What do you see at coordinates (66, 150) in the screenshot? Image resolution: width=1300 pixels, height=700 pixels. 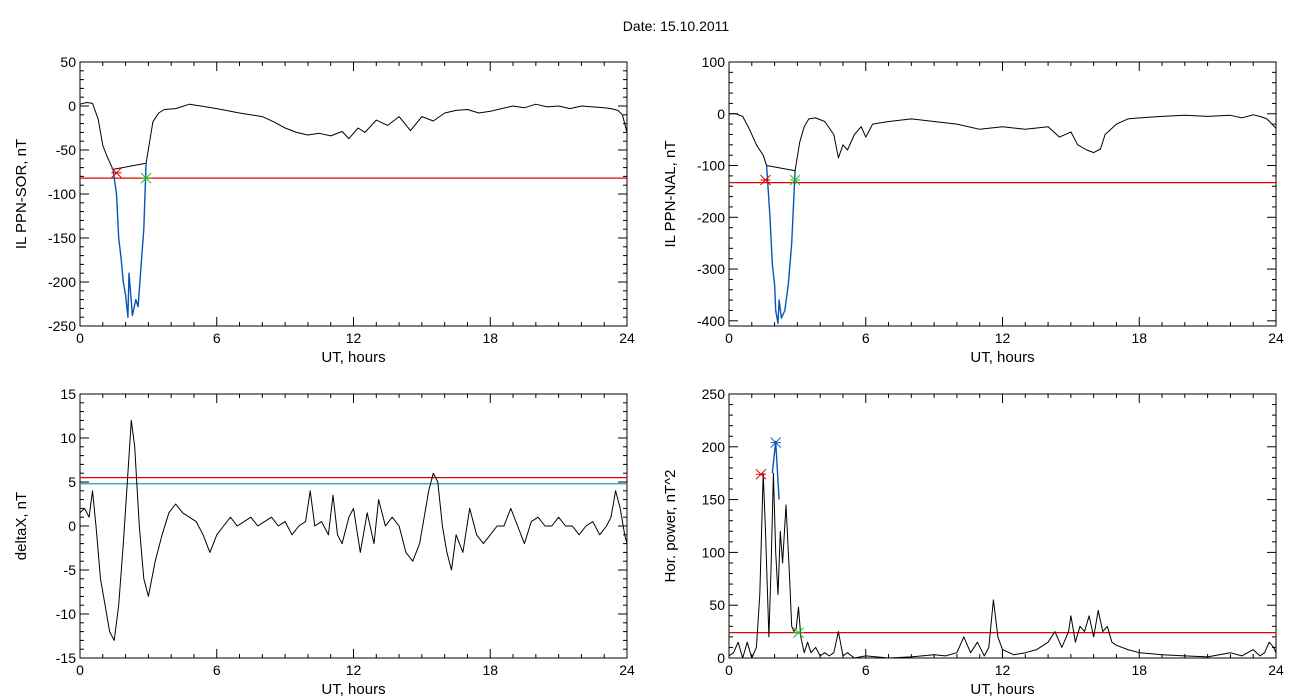 I see `y-tick-label: -50` at bounding box center [66, 150].